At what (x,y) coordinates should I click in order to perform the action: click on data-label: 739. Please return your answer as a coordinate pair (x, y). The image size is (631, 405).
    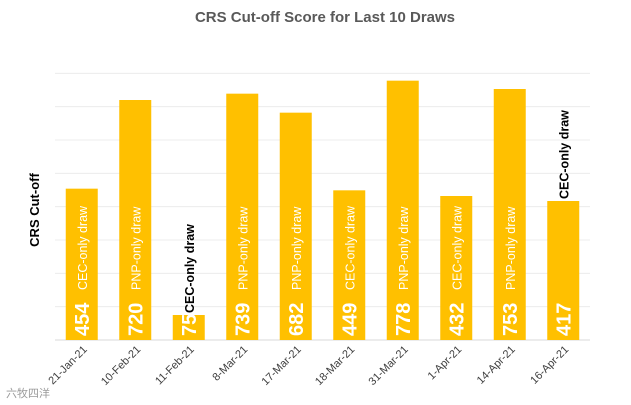
    Looking at the image, I should click on (243, 319).